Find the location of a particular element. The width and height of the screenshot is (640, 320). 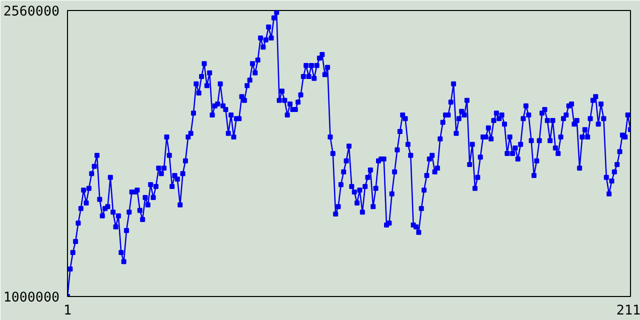

x-tick-label: 1 is located at coordinates (67, 311).